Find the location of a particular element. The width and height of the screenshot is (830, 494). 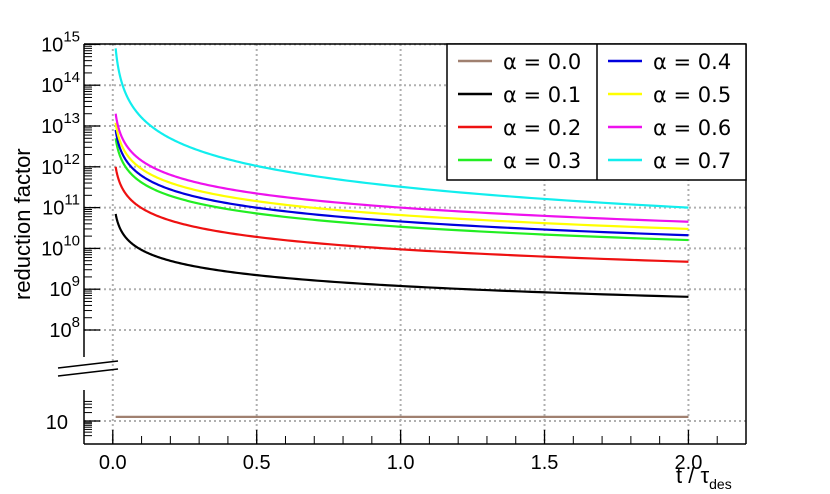

y-tick-label: 10⁸ is located at coordinates (64, 328).